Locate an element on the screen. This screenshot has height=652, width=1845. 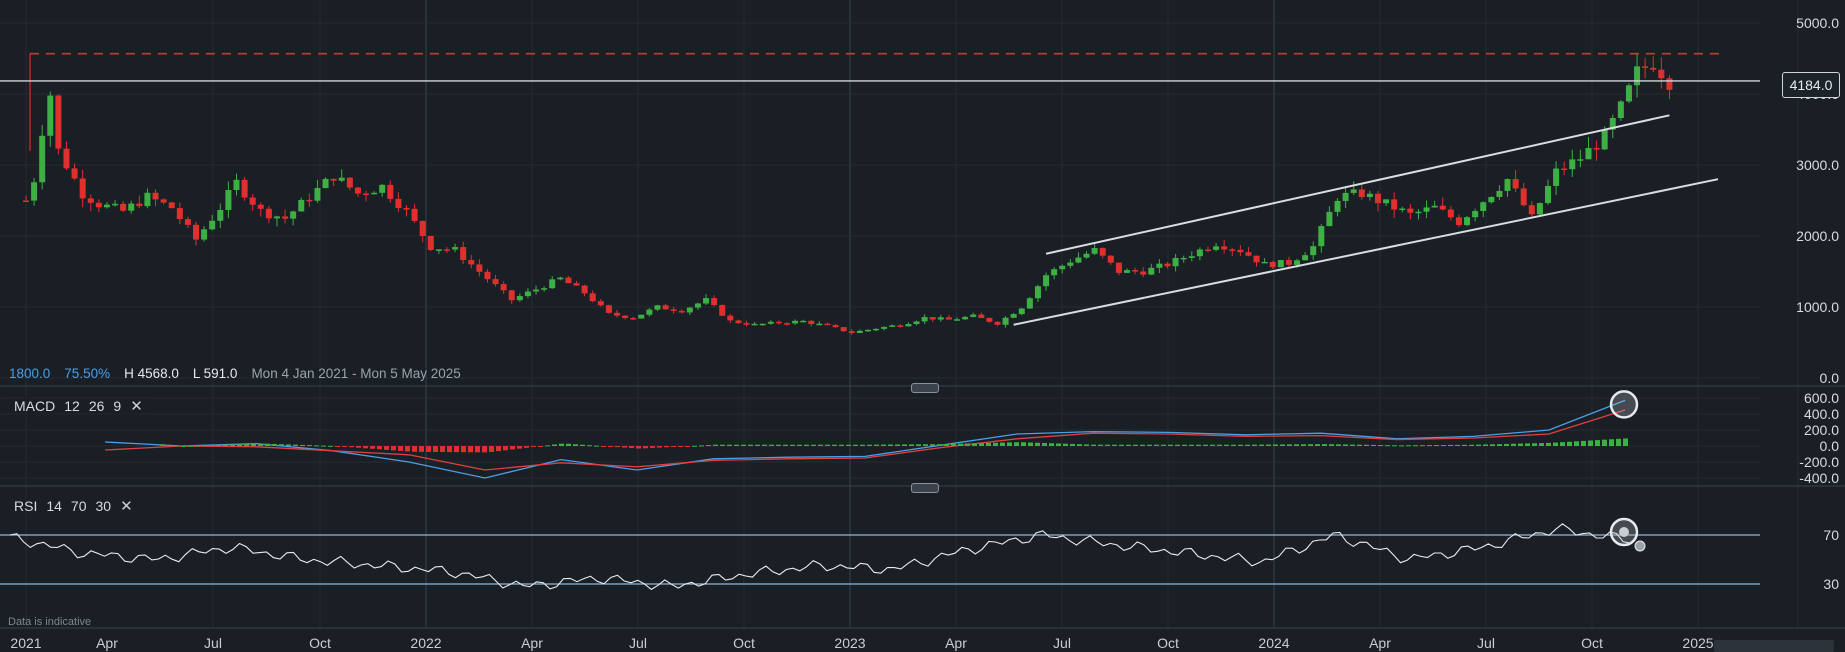
info-percent: 75.50% is located at coordinates (87, 373).